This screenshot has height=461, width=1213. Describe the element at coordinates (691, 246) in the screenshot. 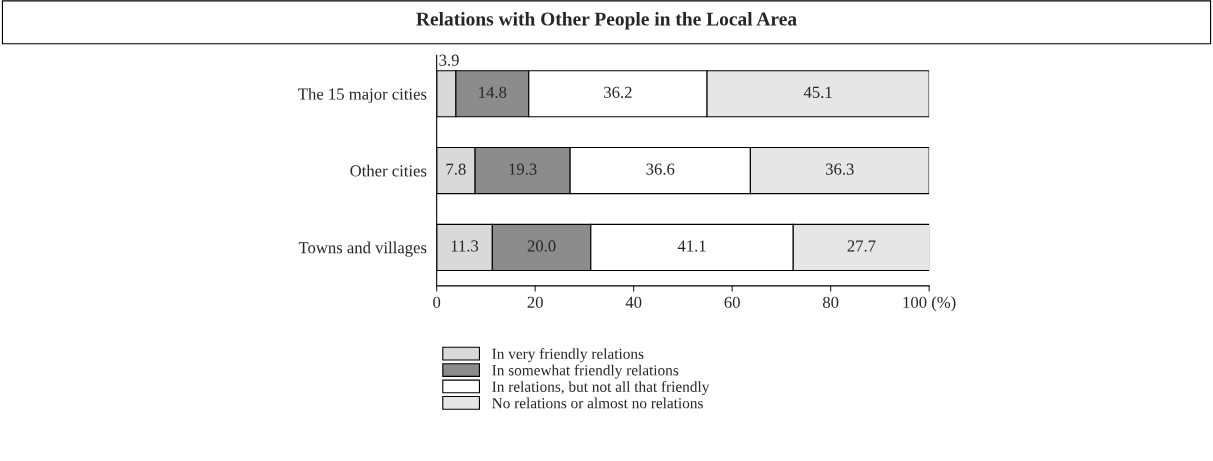

I see `data-label: 41.1` at that location.